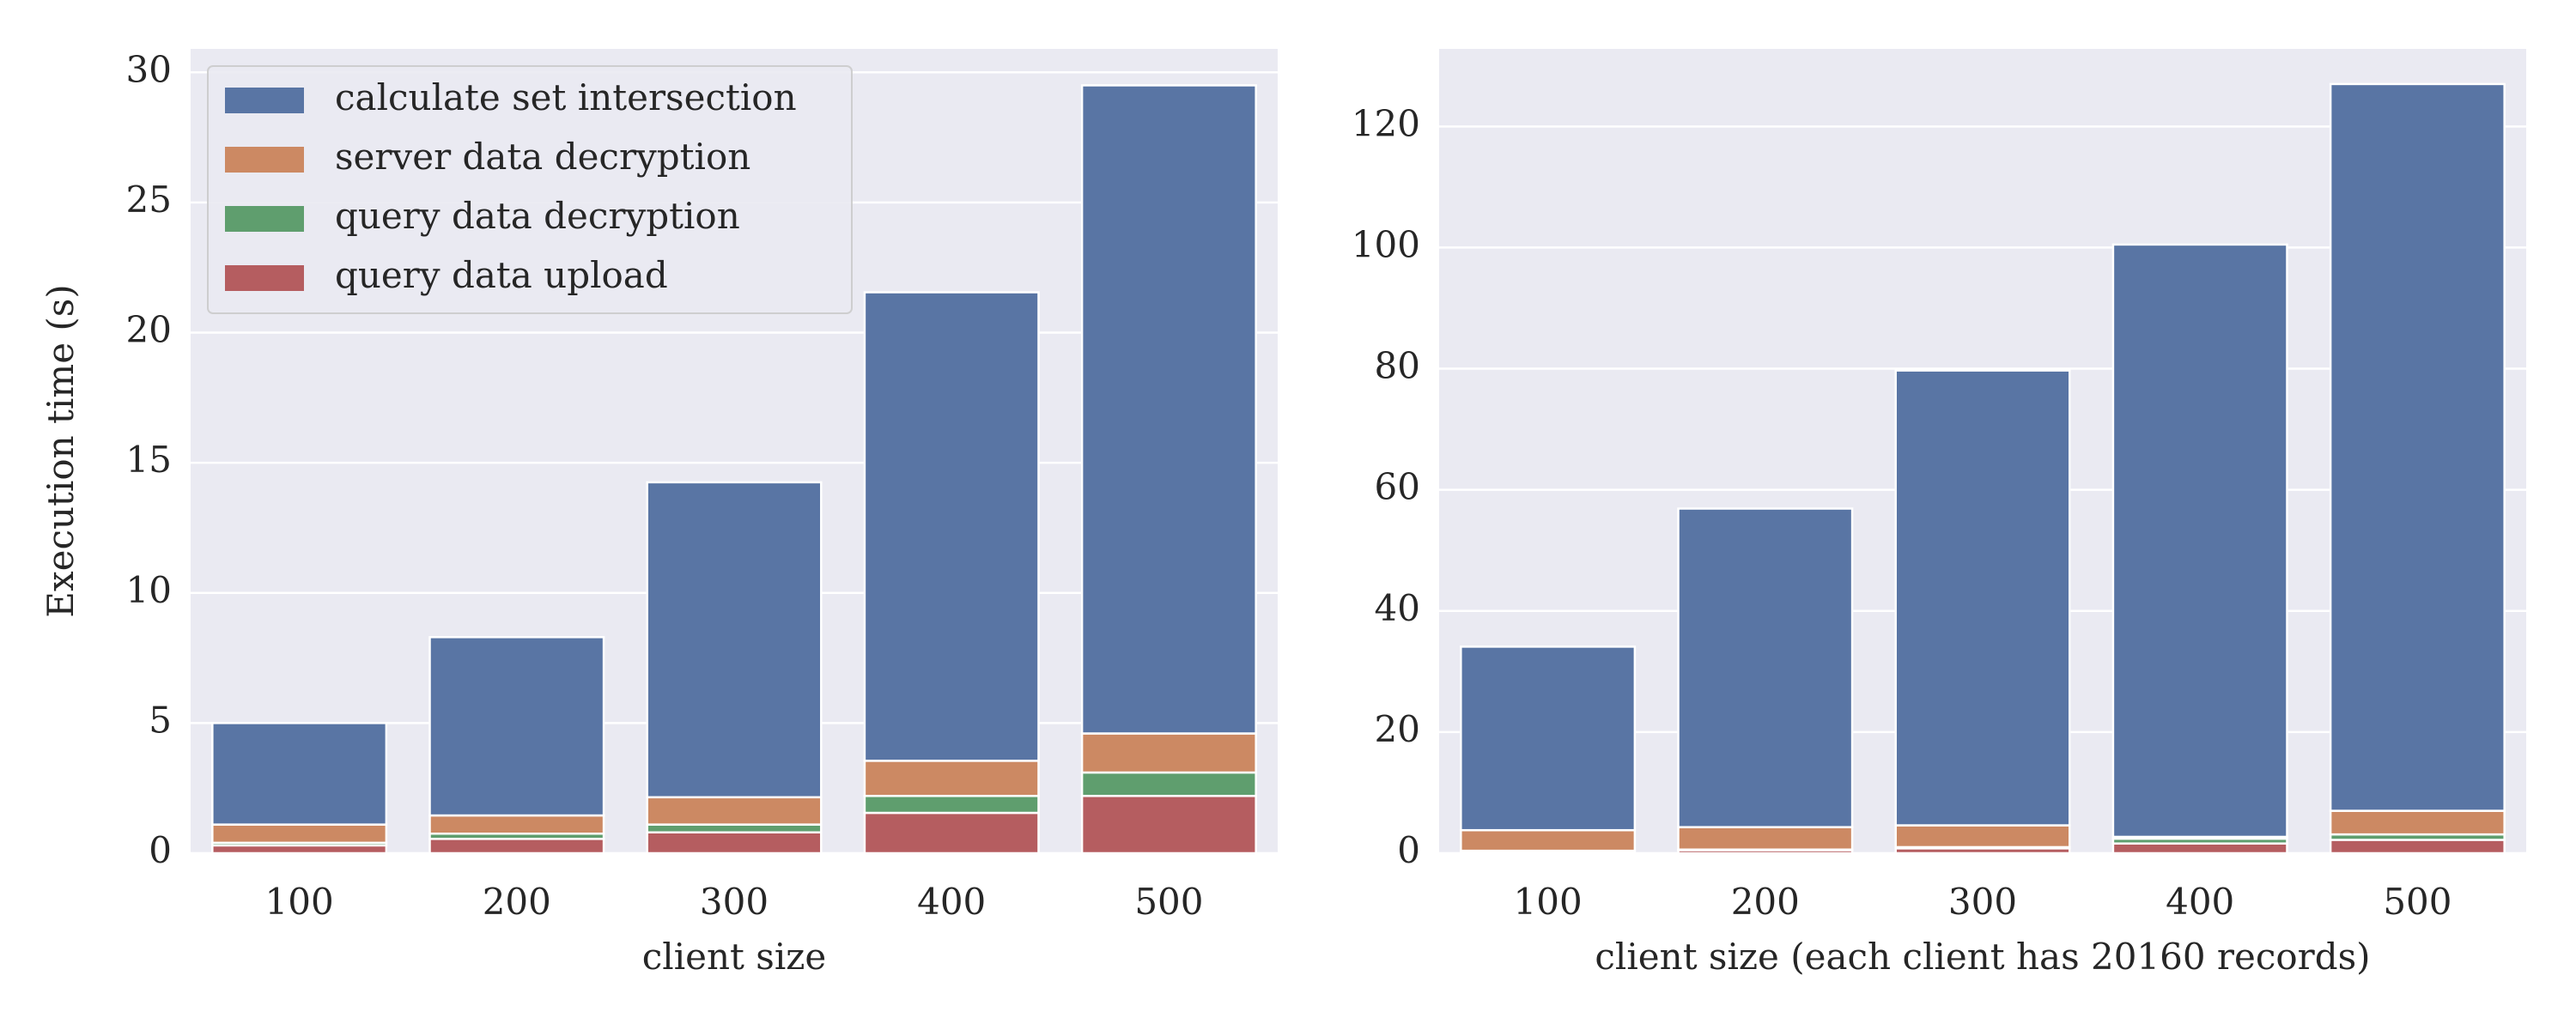 Image resolution: width=2576 pixels, height=1030 pixels. I want to click on y-tick-label: 5, so click(160, 720).